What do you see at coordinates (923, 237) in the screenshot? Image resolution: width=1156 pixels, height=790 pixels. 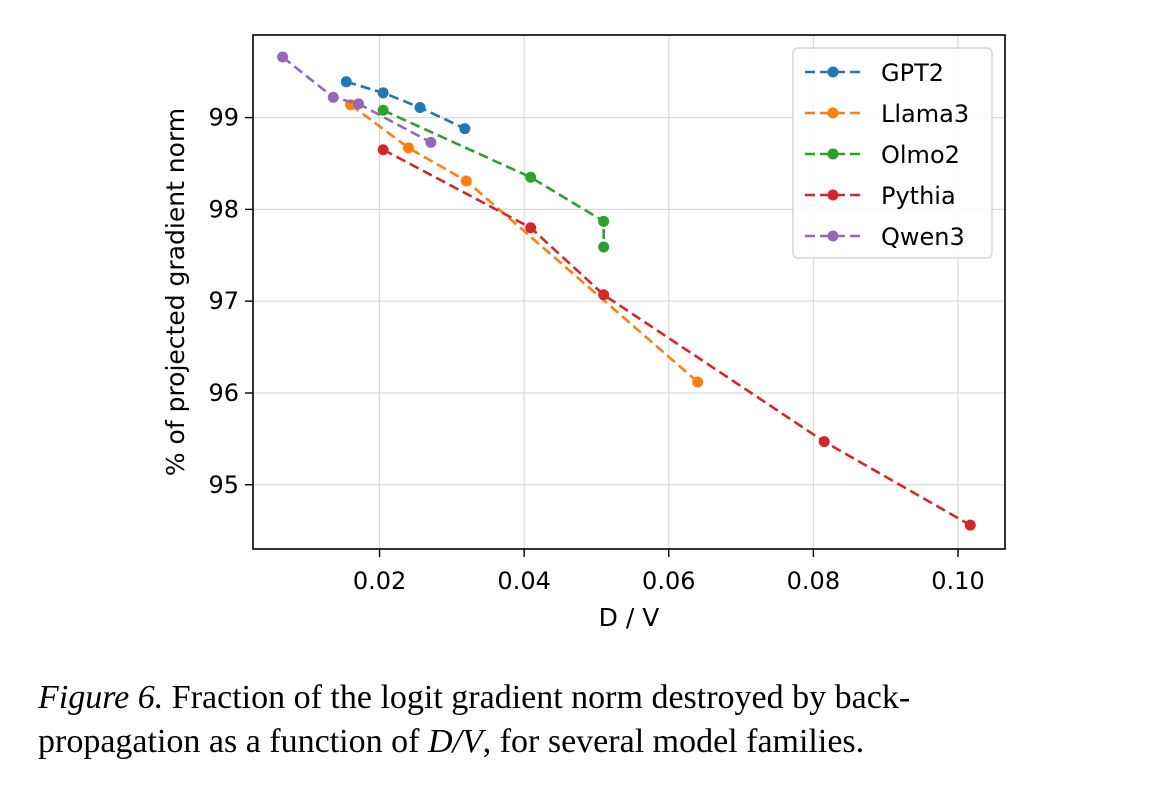 I see `legend-label-qwen3: Qwen3` at bounding box center [923, 237].